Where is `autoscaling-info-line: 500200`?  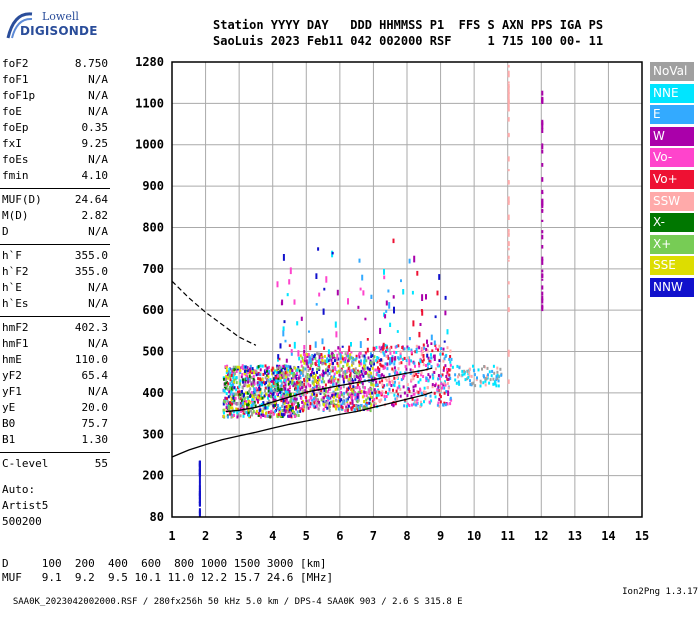 autoscaling-info-line: 500200 is located at coordinates (22, 521).